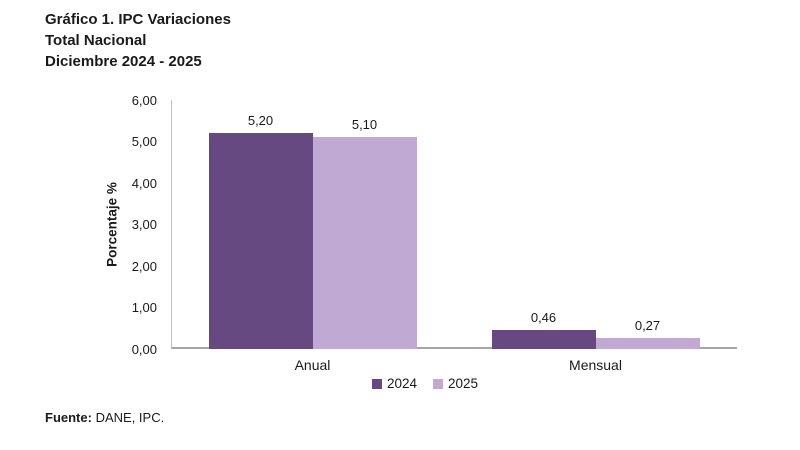 The height and width of the screenshot is (450, 800). What do you see at coordinates (144, 266) in the screenshot?
I see `y-tick-label: 2,00` at bounding box center [144, 266].